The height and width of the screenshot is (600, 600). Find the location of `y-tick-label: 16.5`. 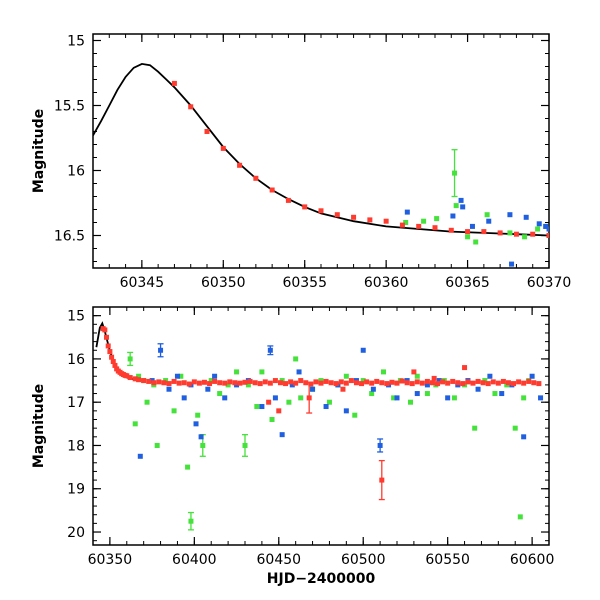

y-tick-label: 16.5 is located at coordinates (69, 237).